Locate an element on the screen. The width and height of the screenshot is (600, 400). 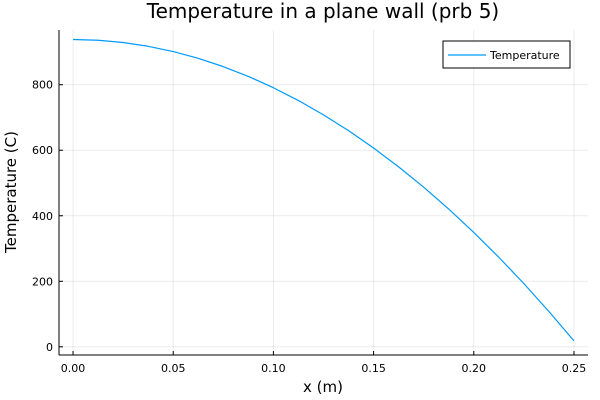
x-tick-label: 0.20 is located at coordinates (474, 368).